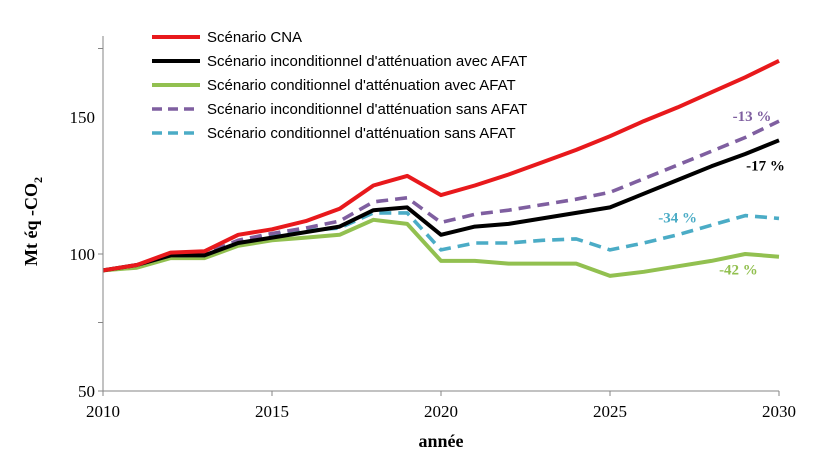  Describe the element at coordinates (610, 411) in the screenshot. I see `x-tick-label: 2025` at that location.